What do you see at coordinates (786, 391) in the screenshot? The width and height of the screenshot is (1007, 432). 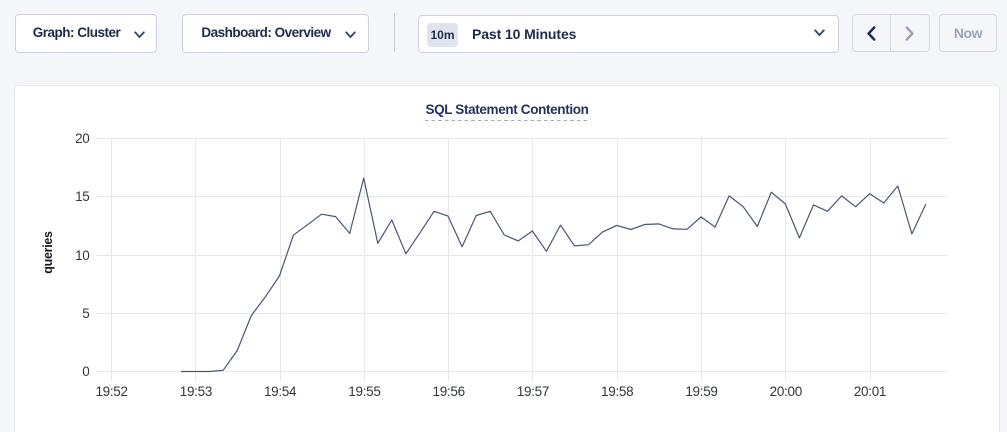 I see `svg-text: 20:00` at bounding box center [786, 391].